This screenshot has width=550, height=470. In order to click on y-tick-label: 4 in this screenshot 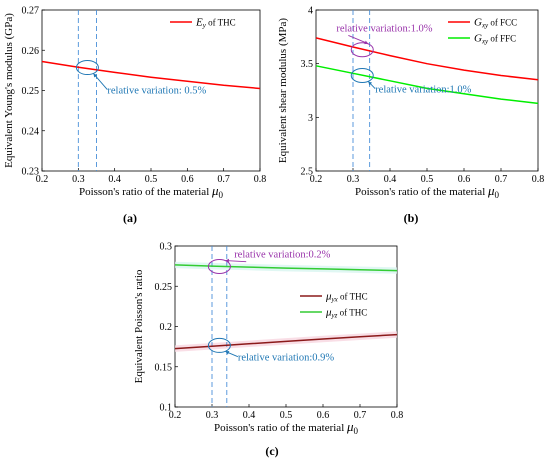, I will do `click(310, 11)`.